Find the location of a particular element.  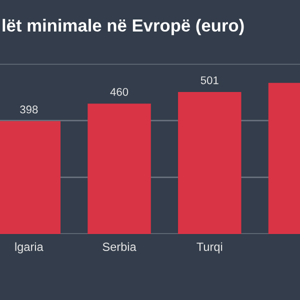

chart-title: lët minimale në Evropë (euro) is located at coordinates (123, 27).